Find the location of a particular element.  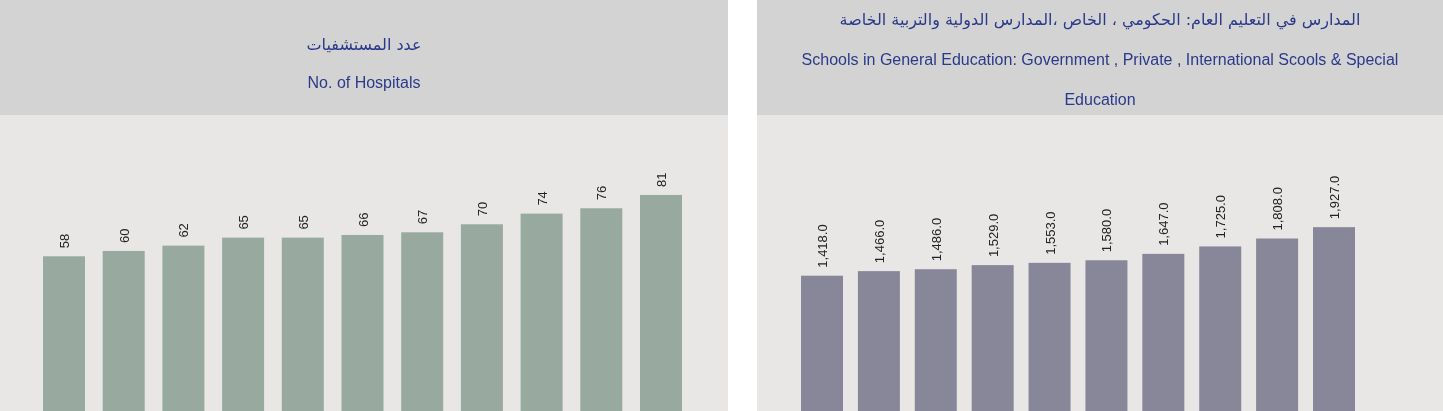

data-label: 1,466.0 is located at coordinates (879, 241).